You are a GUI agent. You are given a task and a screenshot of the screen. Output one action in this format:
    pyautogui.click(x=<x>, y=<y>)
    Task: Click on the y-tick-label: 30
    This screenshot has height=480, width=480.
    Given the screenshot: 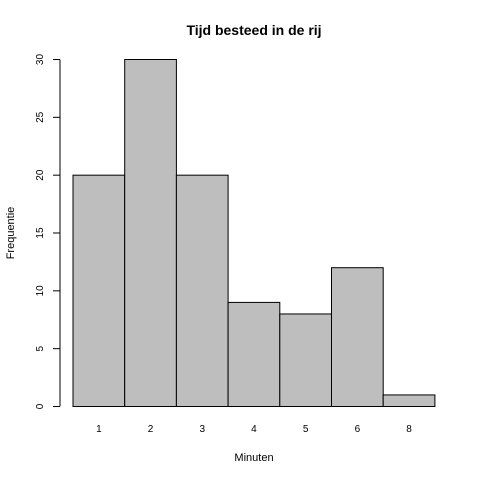 What is the action you would take?
    pyautogui.click(x=40, y=60)
    